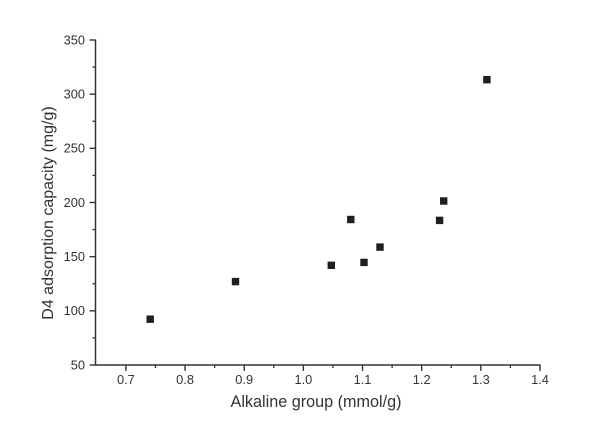 This screenshot has width=600, height=423. Describe the element at coordinates (74, 202) in the screenshot. I see `svg-text: 200` at that location.